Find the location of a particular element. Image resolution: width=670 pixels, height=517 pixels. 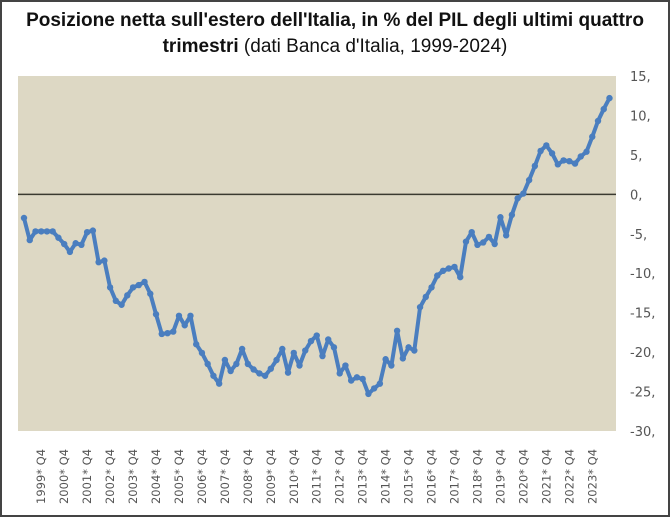

x-tick-label: 2001* Q4 is located at coordinates (87, 476).